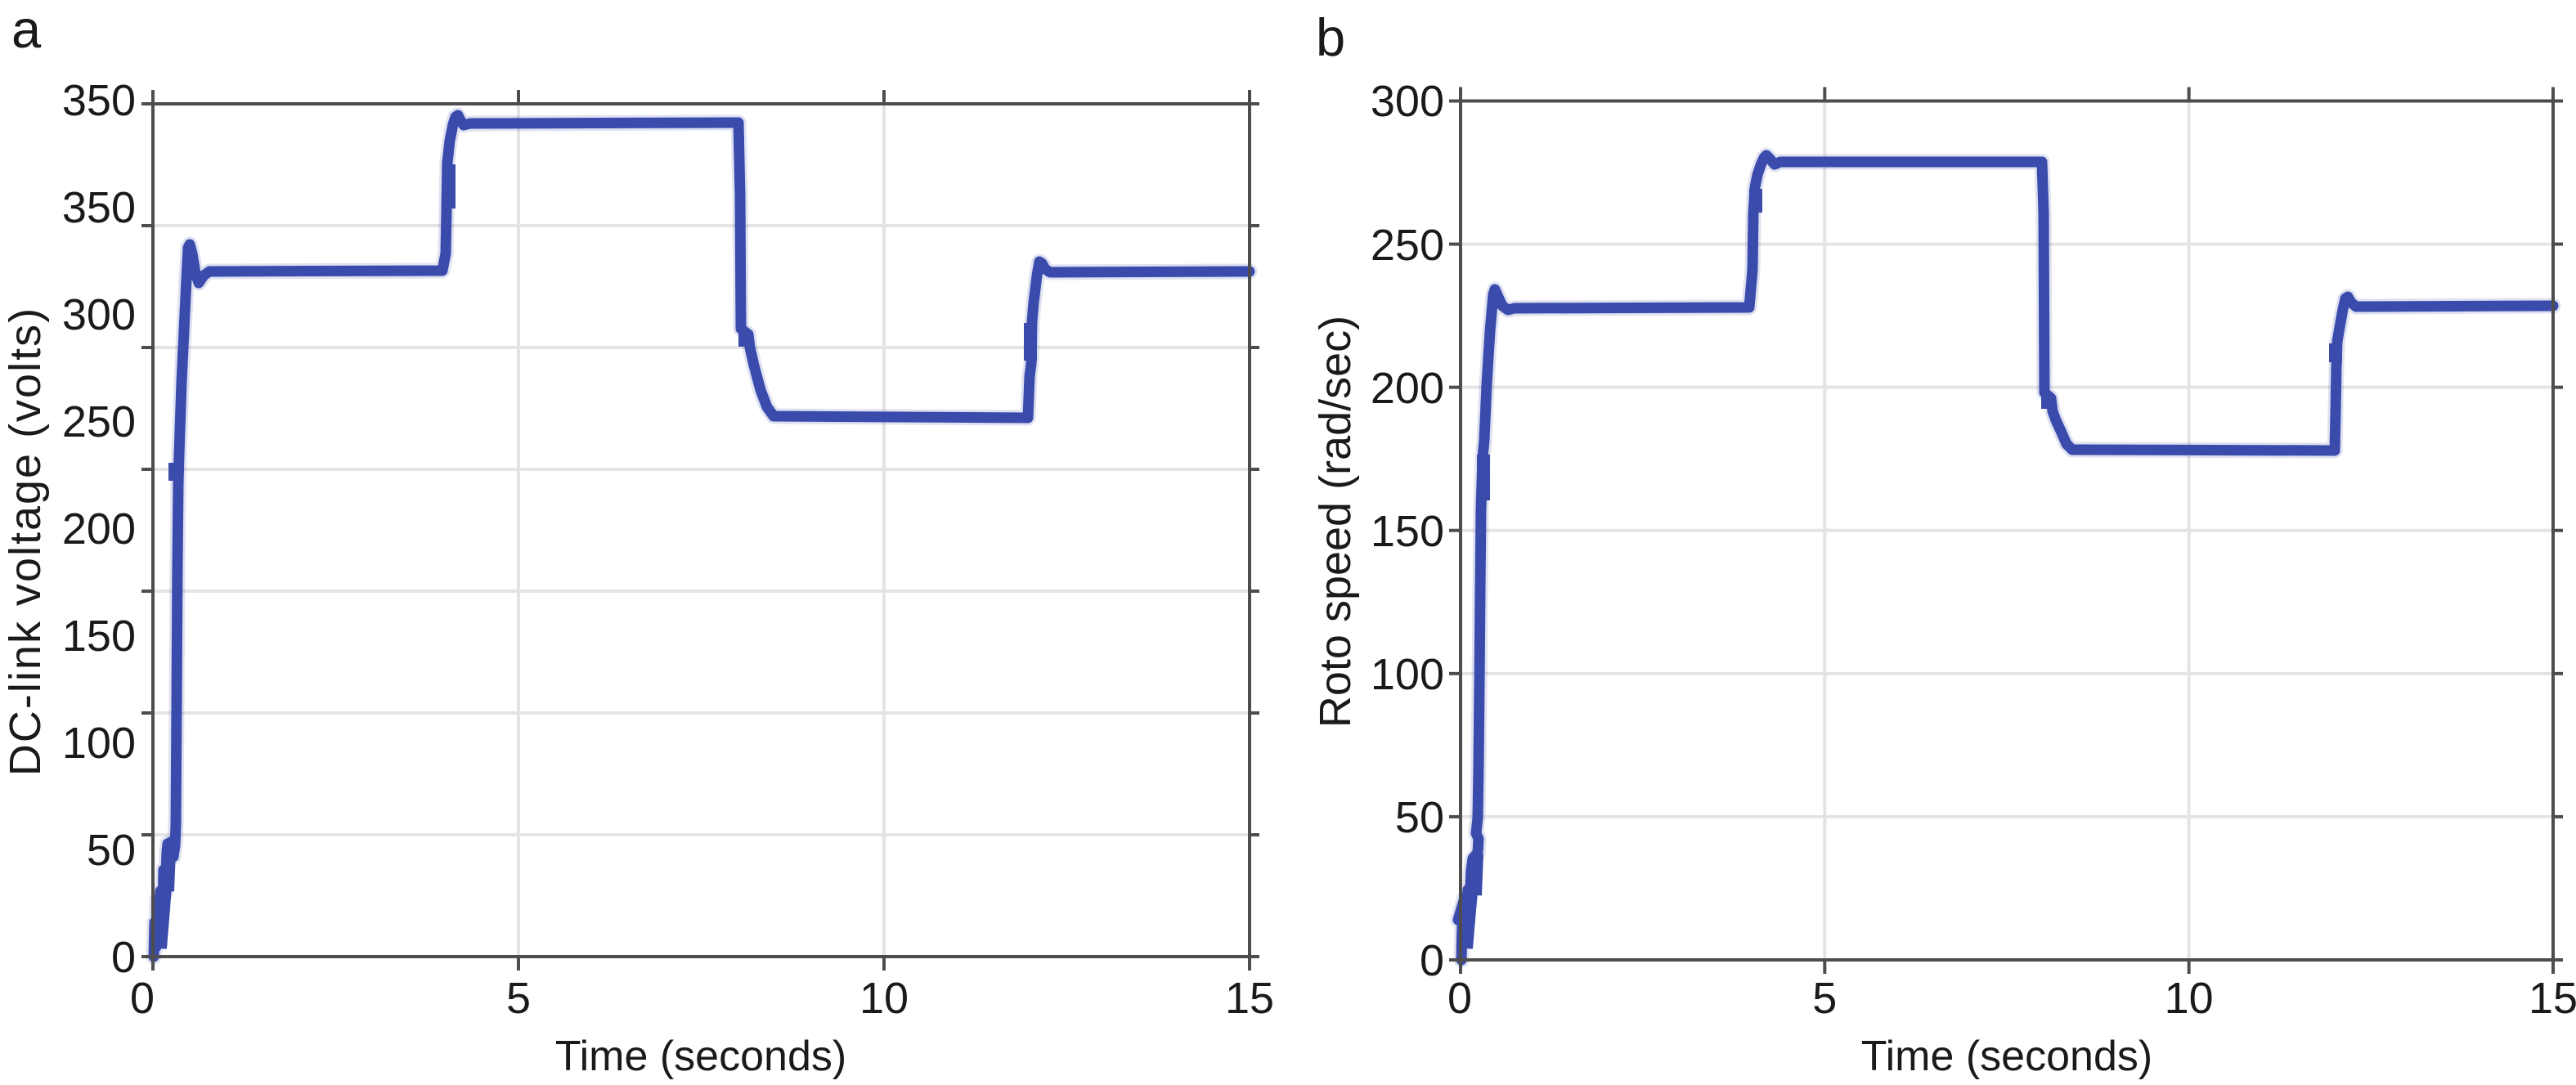 Image resolution: width=2576 pixels, height=1085 pixels. What do you see at coordinates (1335, 522) in the screenshot?
I see `svg-text: Roto speed (rad/sec)` at bounding box center [1335, 522].